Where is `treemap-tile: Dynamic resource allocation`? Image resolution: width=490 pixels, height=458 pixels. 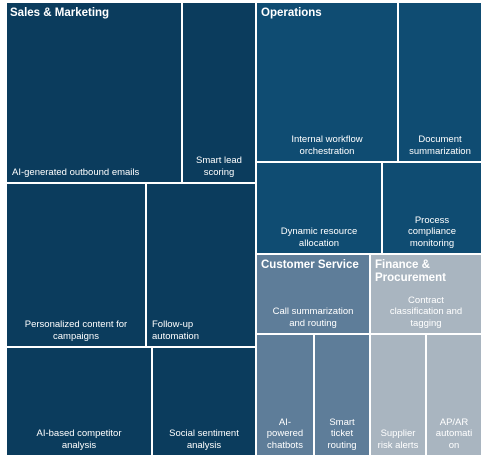
treemap-tile: Dynamic resource allocation is located at coordinates (319, 208).